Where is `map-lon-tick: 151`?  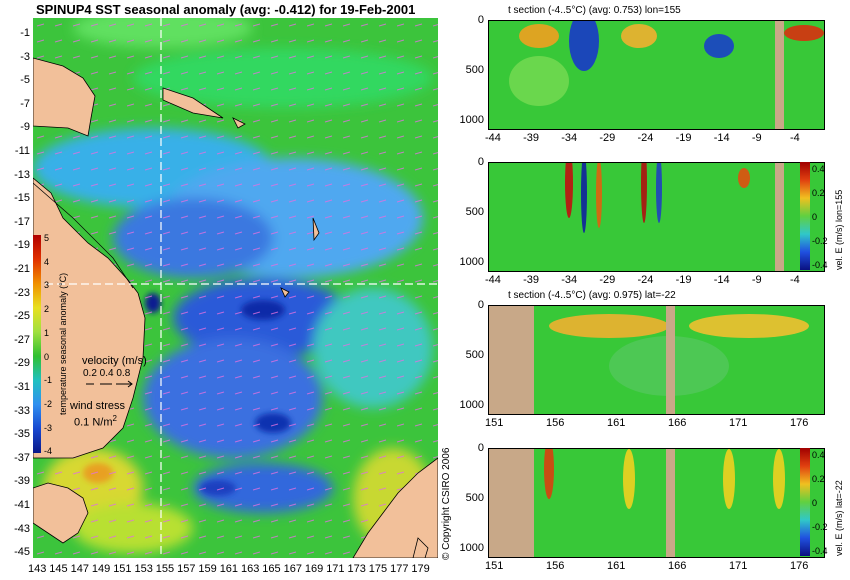 map-lon-tick: 151 is located at coordinates (122, 569).